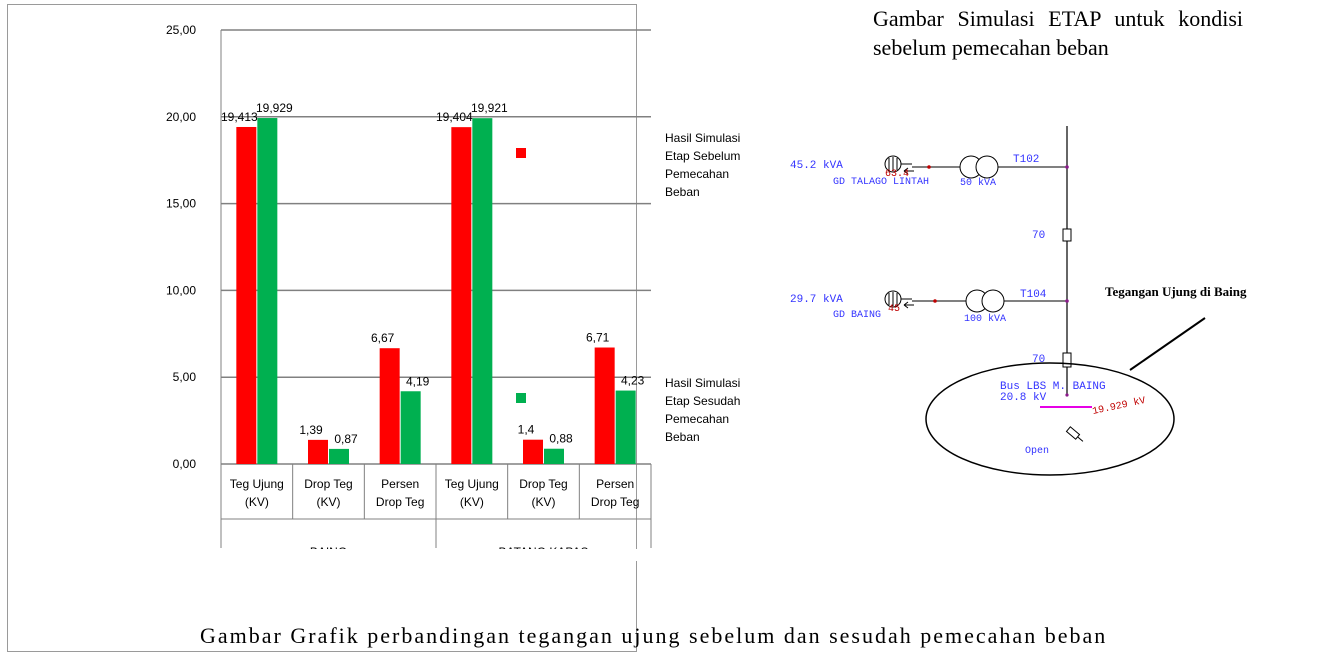 The width and height of the screenshot is (1343, 652). Describe the element at coordinates (702, 401) in the screenshot. I see `legend-label: Etap Sesudah` at that location.